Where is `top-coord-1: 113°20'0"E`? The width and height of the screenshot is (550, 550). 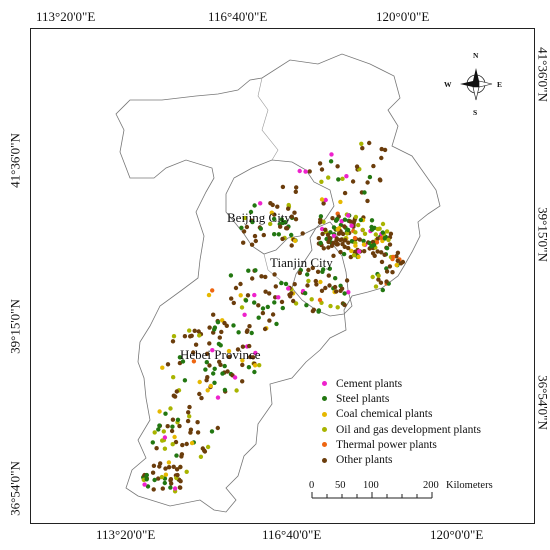
top-coord-1: 113°20'0"E is located at coordinates (66, 16).